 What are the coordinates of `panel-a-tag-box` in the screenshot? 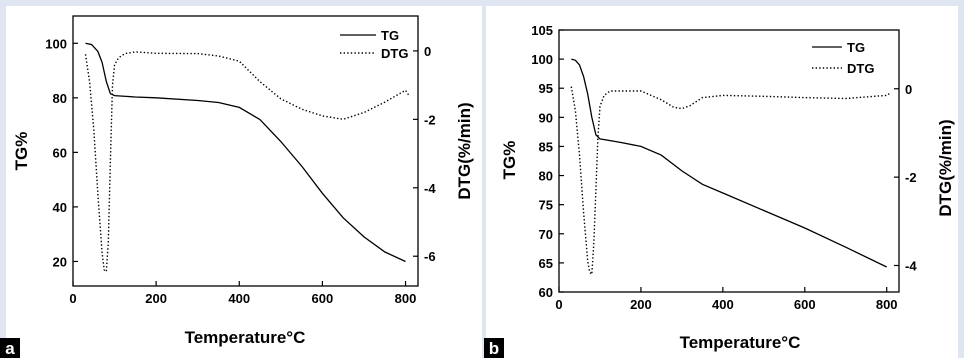 It's located at (10, 348).